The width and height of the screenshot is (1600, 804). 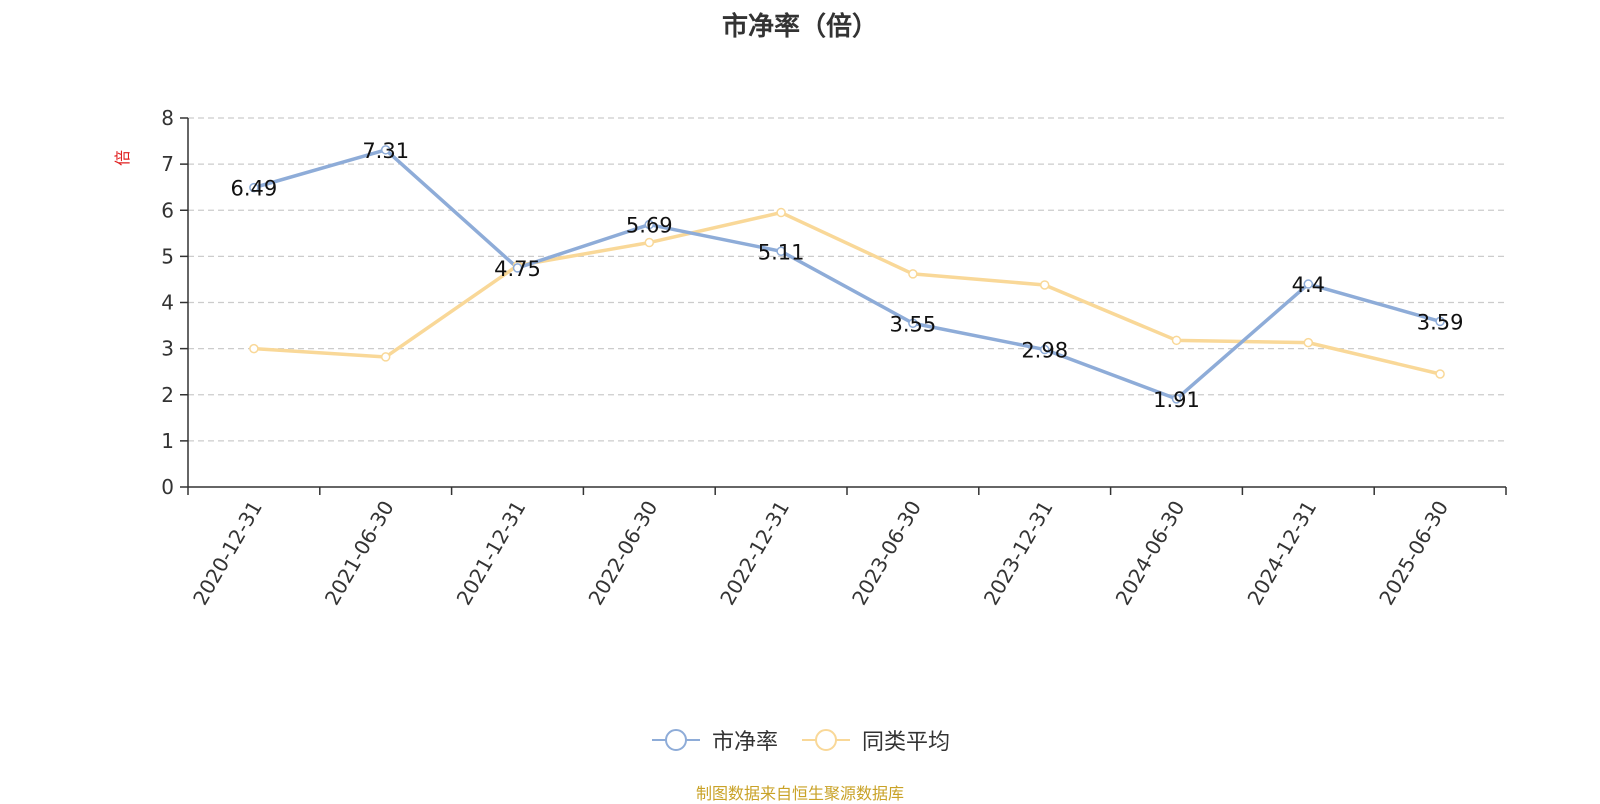 What do you see at coordinates (227, 553) in the screenshot?
I see `x-tick-label: 2020-12-31` at bounding box center [227, 553].